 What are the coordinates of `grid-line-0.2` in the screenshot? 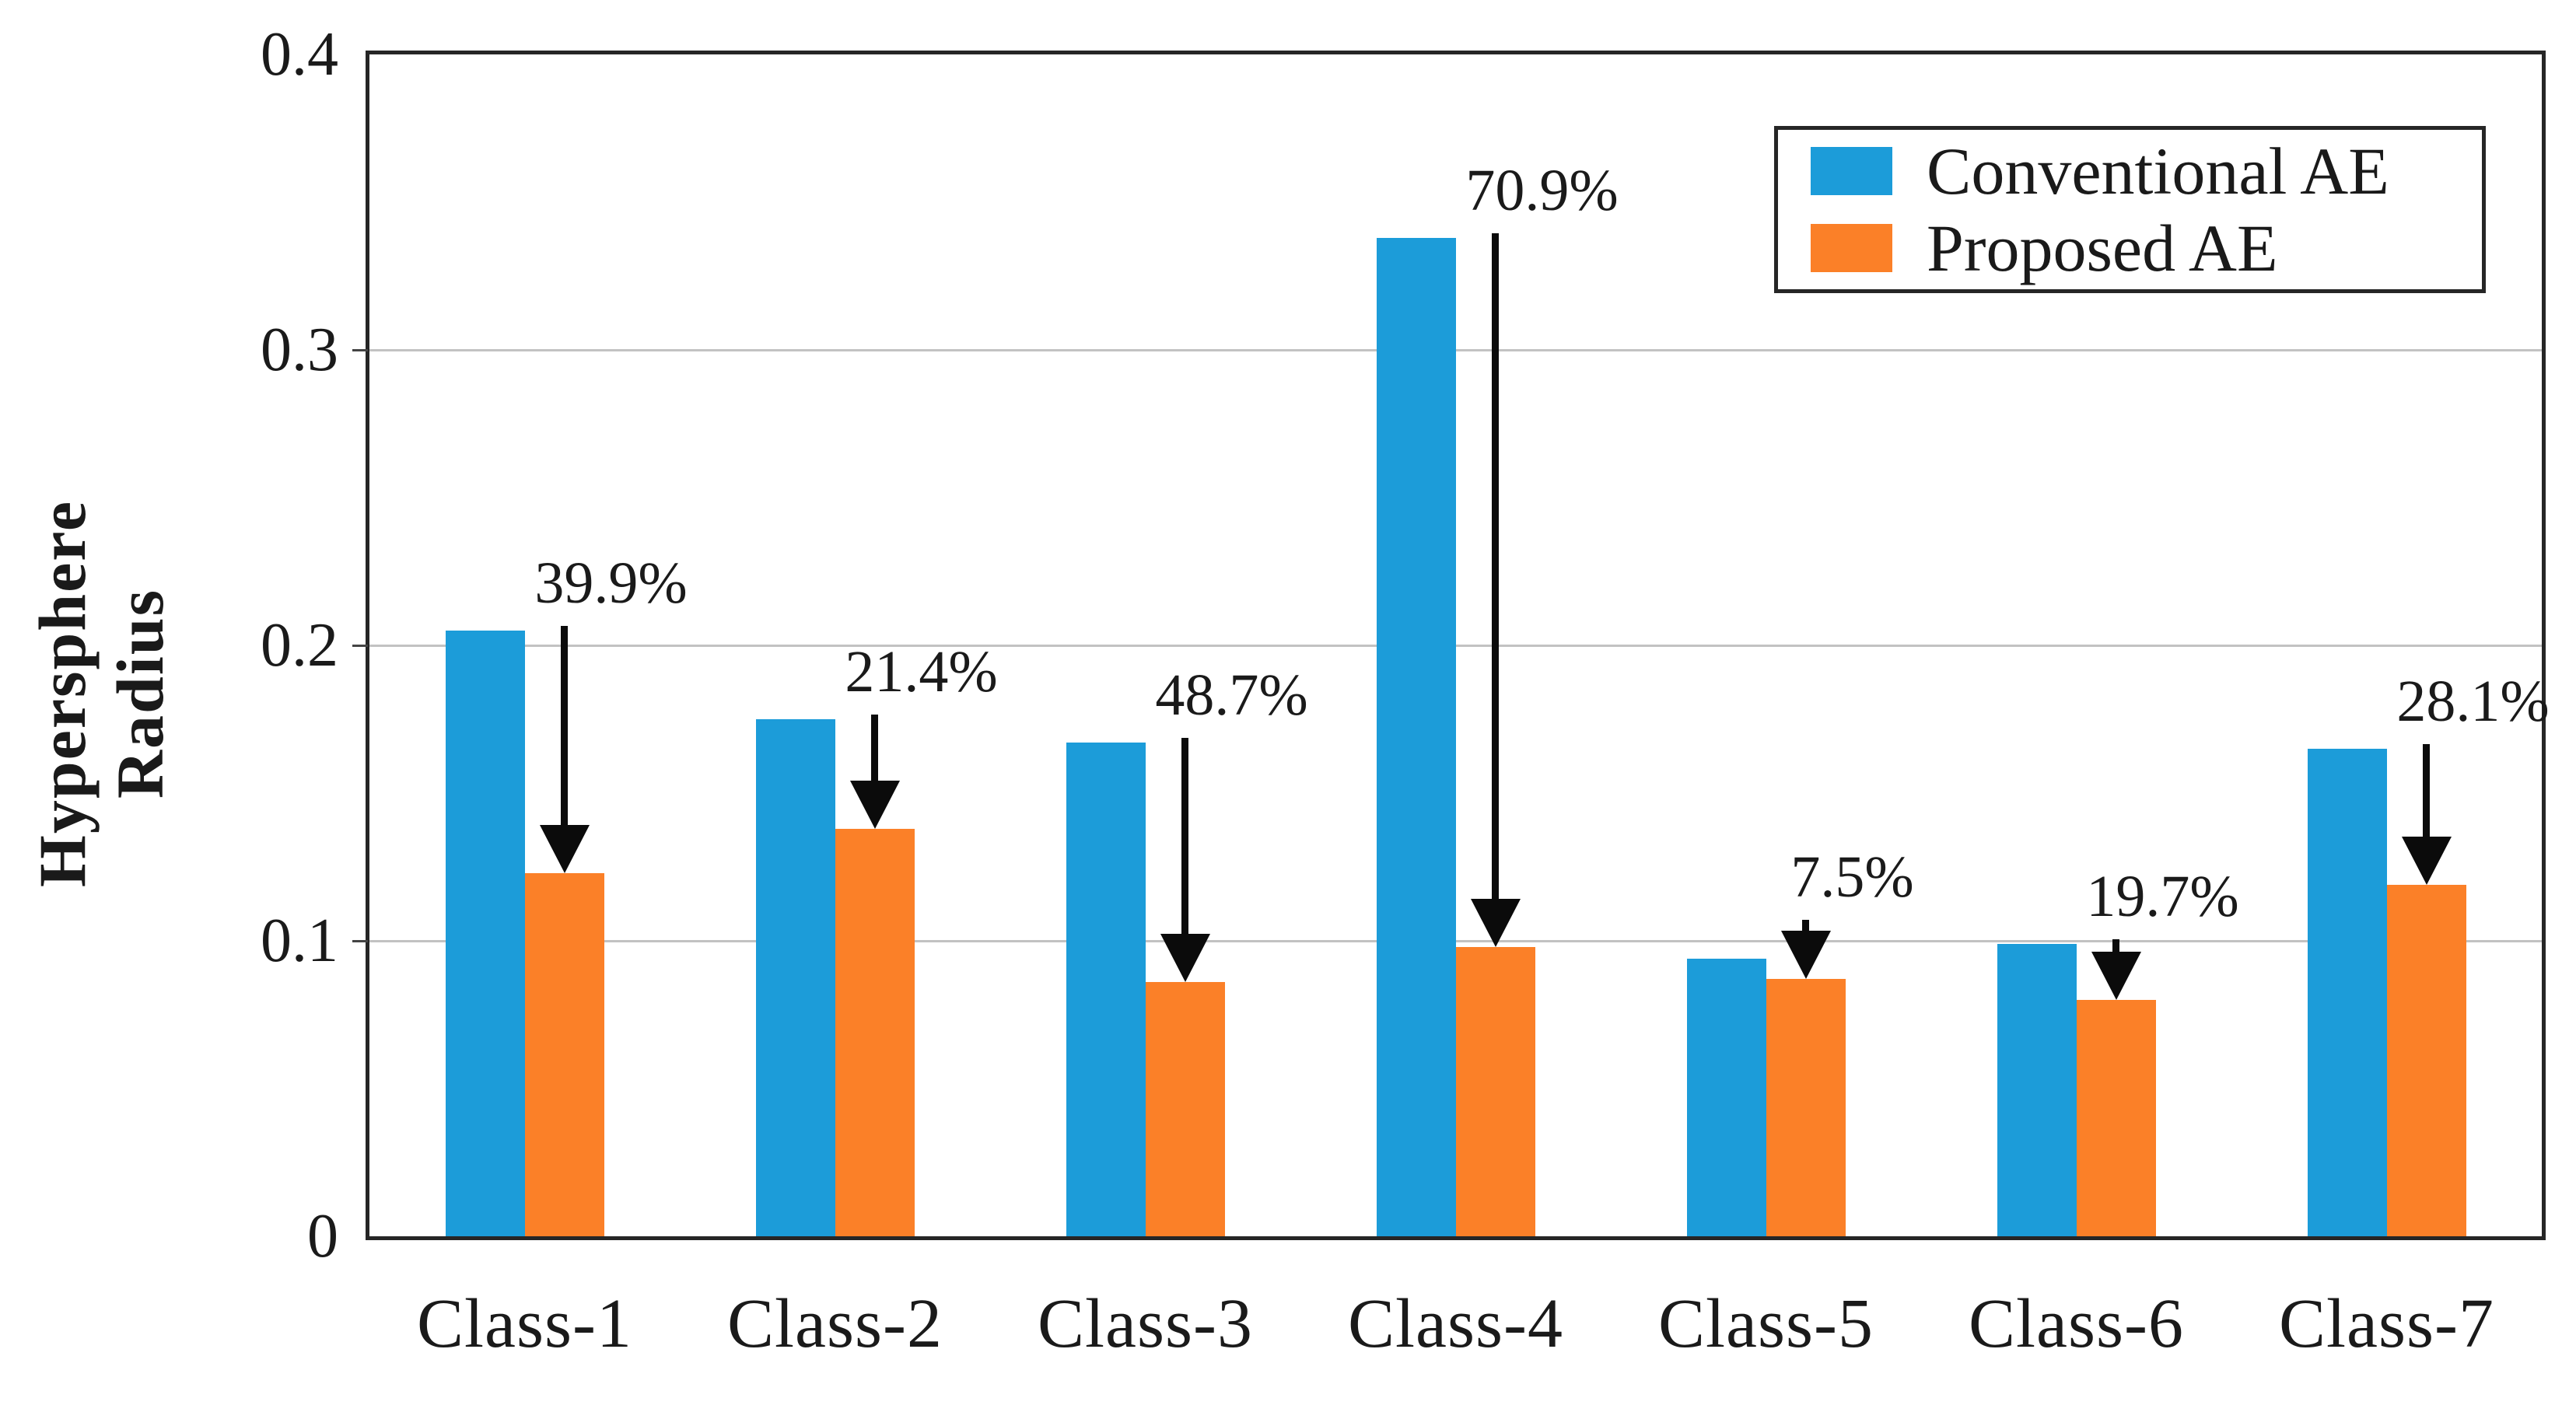 It's located at (1455, 646).